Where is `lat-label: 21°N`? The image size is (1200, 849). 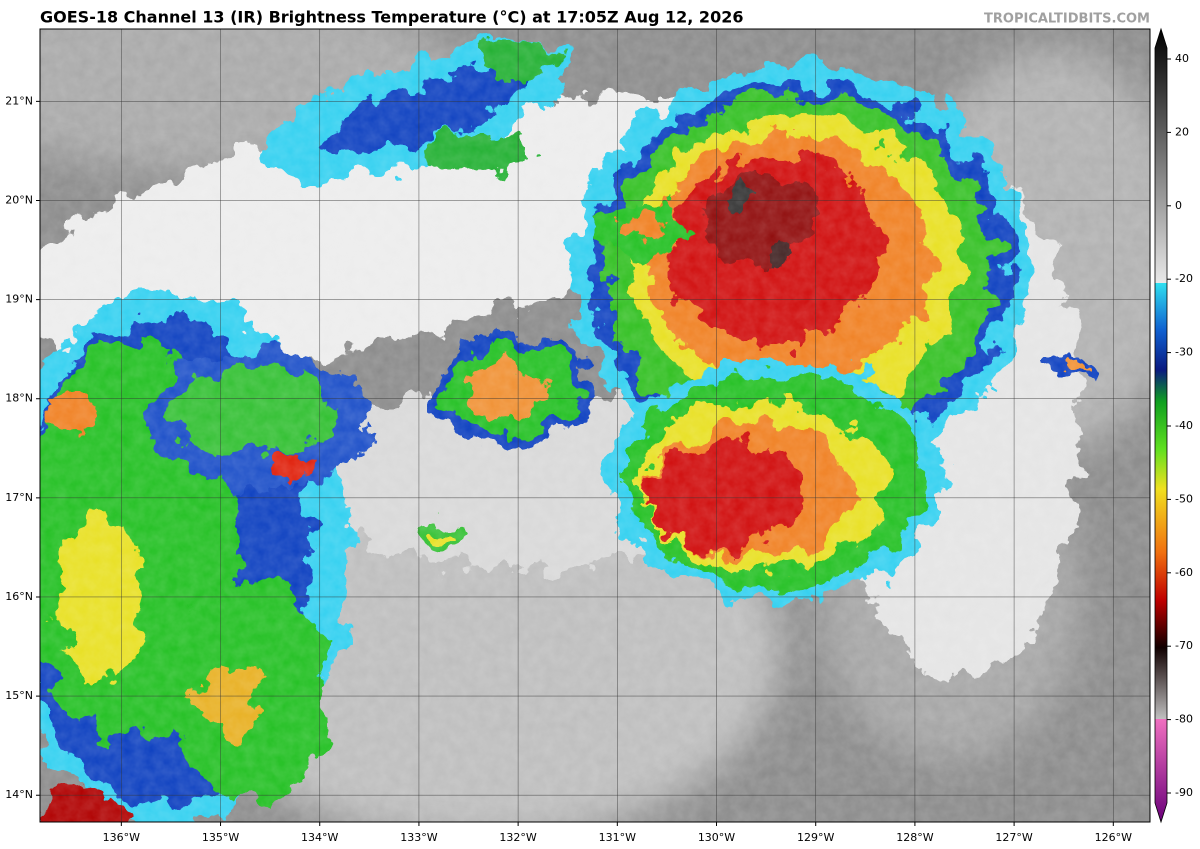
lat-label: 21°N is located at coordinates (19, 100).